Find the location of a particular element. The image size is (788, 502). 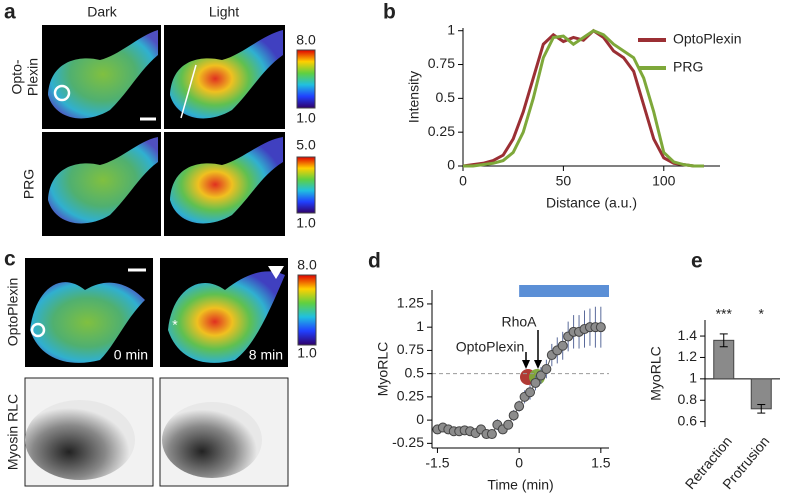

y-tick-label: 1.2 is located at coordinates (688, 356).